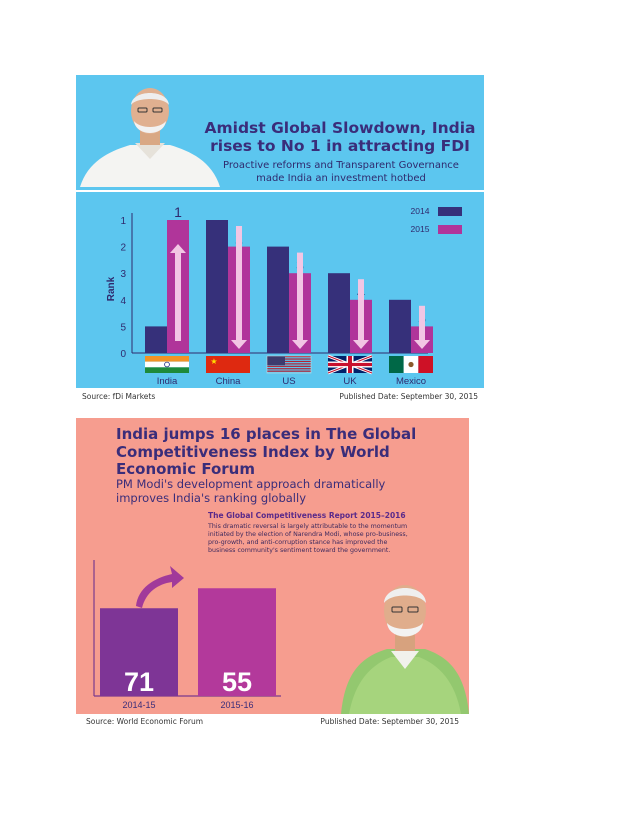  What do you see at coordinates (160, 587) in the screenshot?
I see `curved-arrow-icon` at bounding box center [160, 587].